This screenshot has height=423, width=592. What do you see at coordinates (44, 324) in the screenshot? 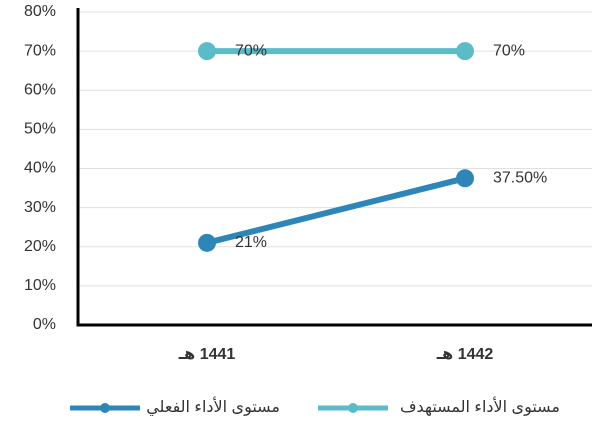
I see `y-tick-label: 0%` at bounding box center [44, 324].